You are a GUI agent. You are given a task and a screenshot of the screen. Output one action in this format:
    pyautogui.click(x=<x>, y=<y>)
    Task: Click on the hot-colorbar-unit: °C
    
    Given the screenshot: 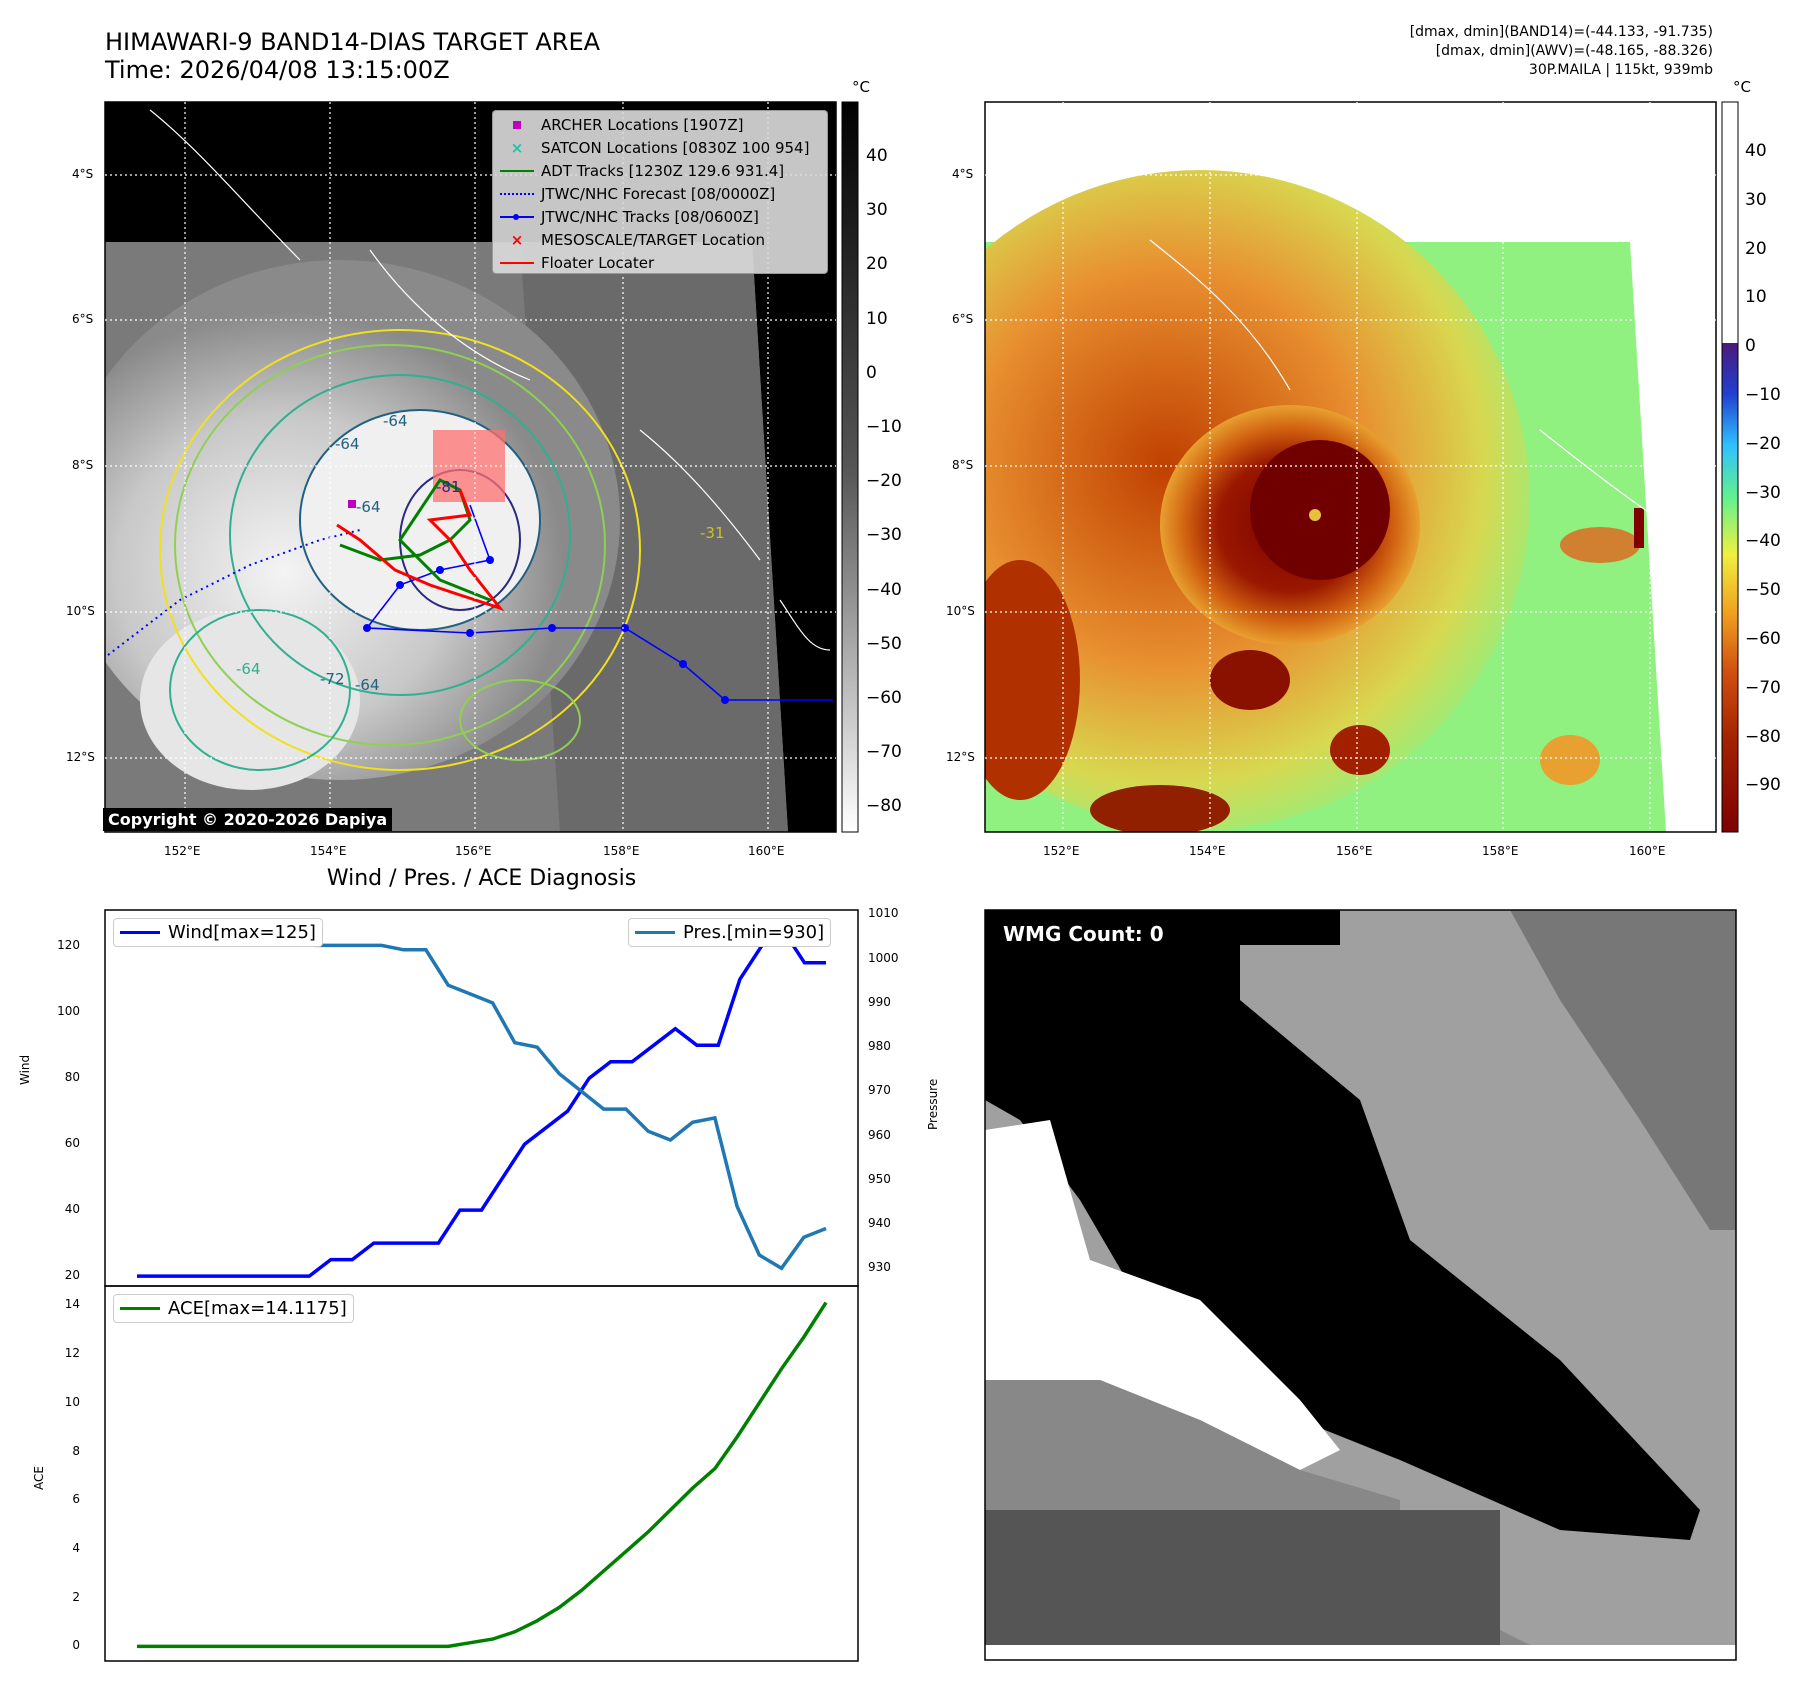 What is the action you would take?
    pyautogui.click(x=1742, y=87)
    